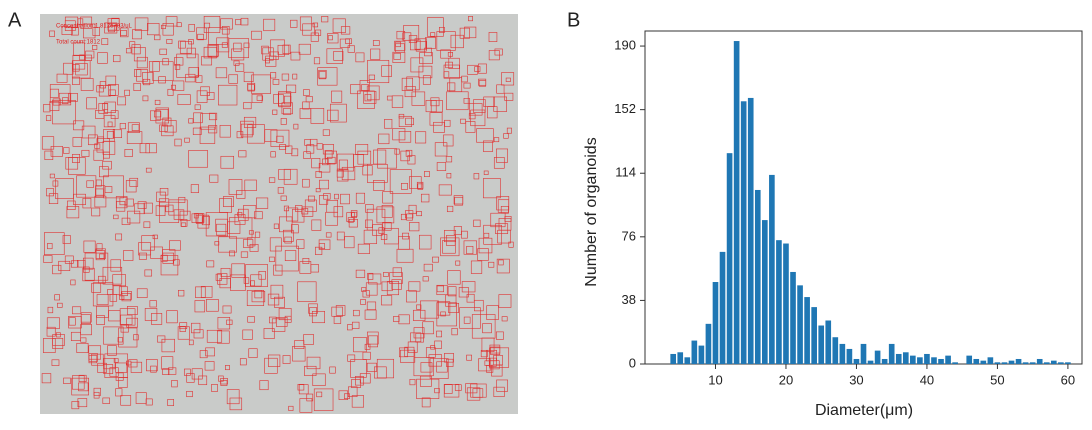 The height and width of the screenshot is (430, 1092). I want to click on x-tick-label: 20, so click(786, 379).